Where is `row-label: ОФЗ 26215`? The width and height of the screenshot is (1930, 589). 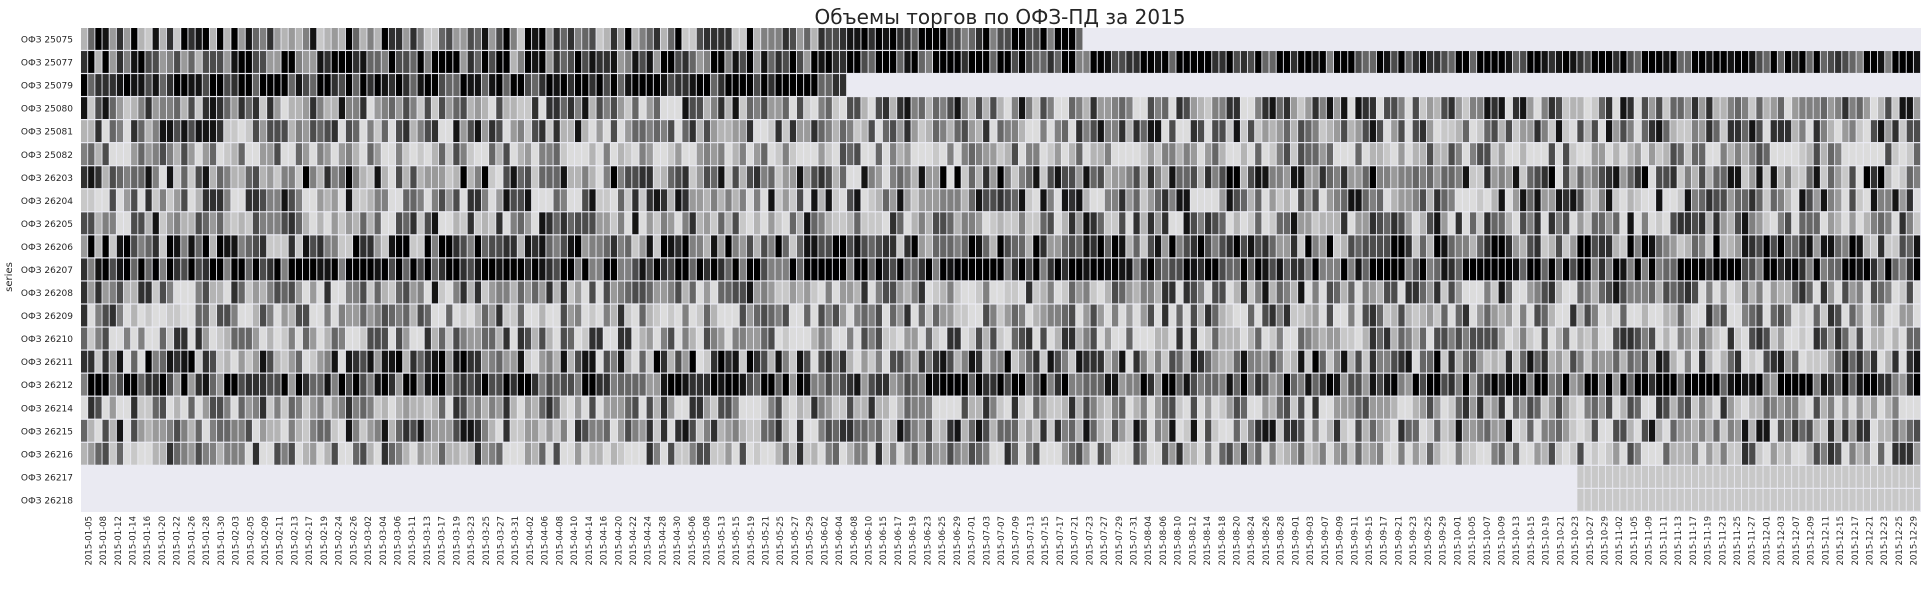
row-label: ОФЗ 26215 is located at coordinates (47, 432).